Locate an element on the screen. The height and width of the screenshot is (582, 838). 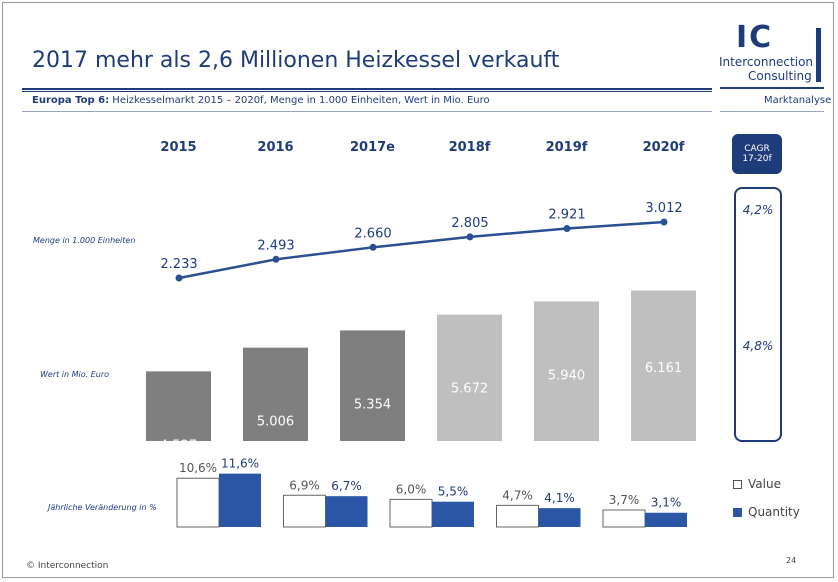
cagr-header-line1: CAGR is located at coordinates (757, 149).